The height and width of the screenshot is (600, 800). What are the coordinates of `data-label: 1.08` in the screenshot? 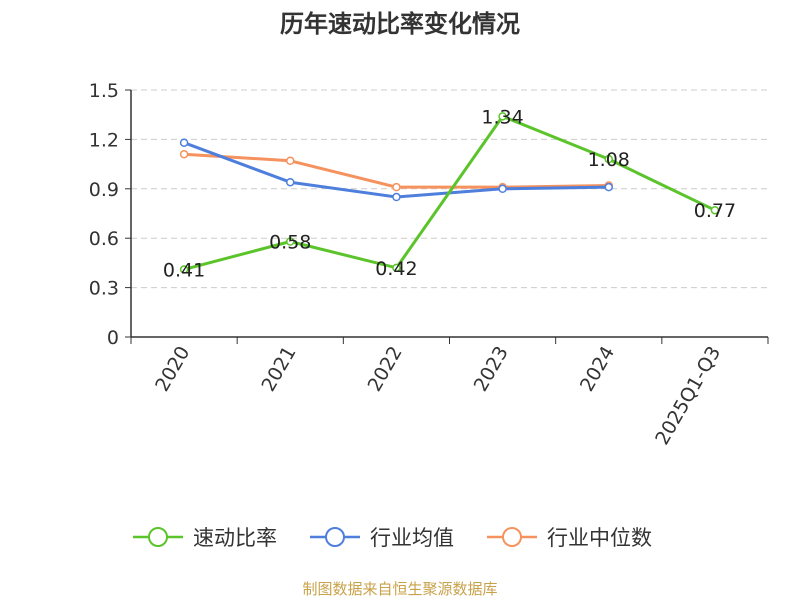 It's located at (609, 160).